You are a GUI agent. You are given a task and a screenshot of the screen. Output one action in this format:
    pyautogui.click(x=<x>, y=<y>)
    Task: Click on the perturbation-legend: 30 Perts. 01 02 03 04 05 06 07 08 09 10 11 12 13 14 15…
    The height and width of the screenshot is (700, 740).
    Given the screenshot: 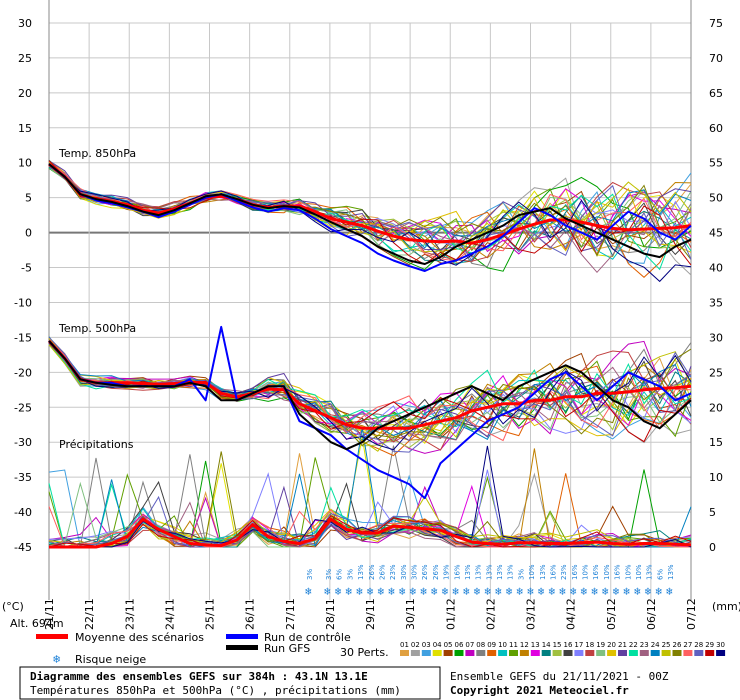 What is the action you would take?
    pyautogui.click(x=533, y=650)
    